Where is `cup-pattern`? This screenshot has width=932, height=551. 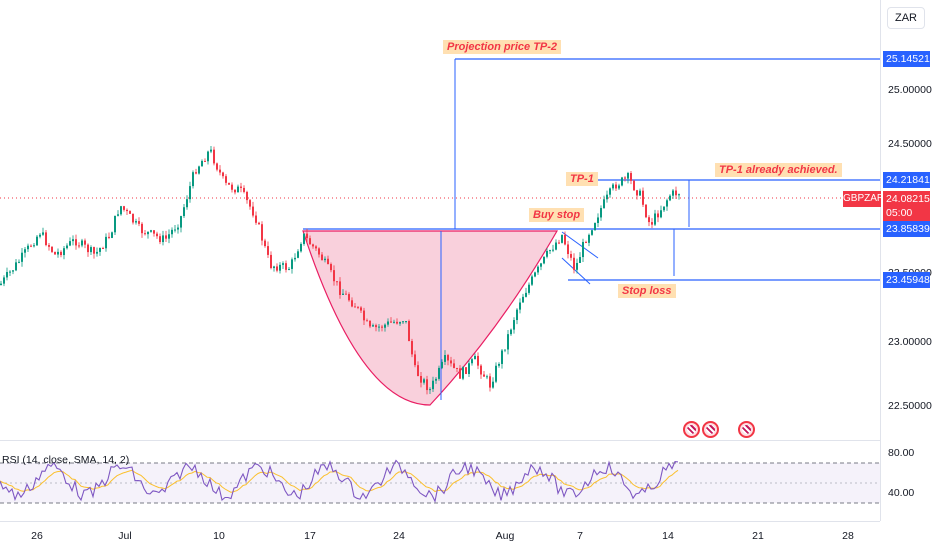 cup-pattern is located at coordinates (430, 318).